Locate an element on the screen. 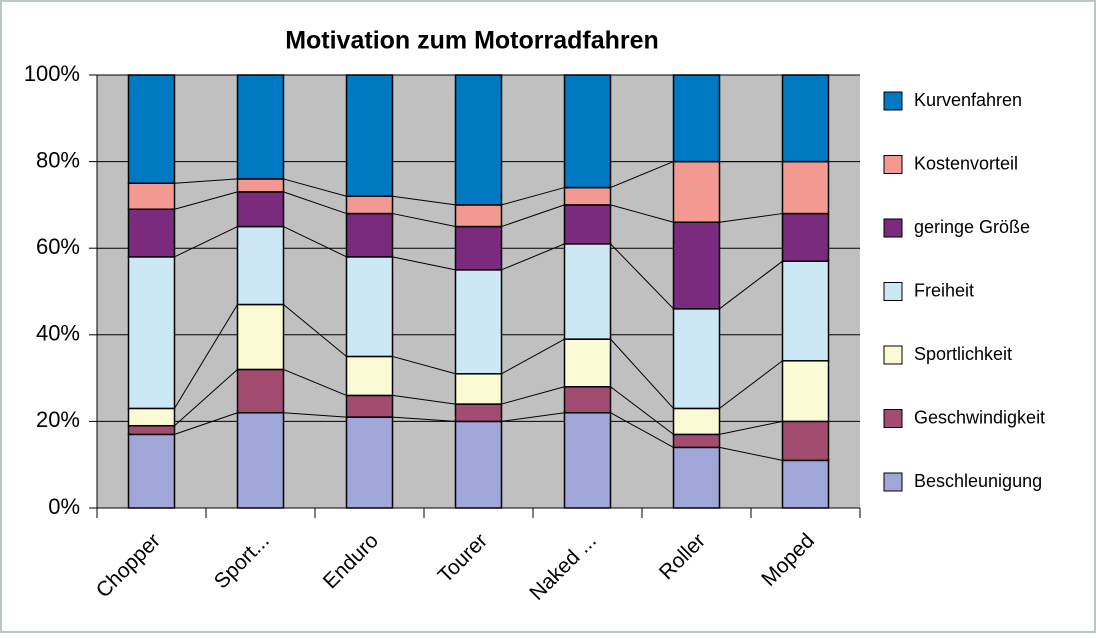 The image size is (1096, 638). legend-label: Kostenvorteil is located at coordinates (966, 163).